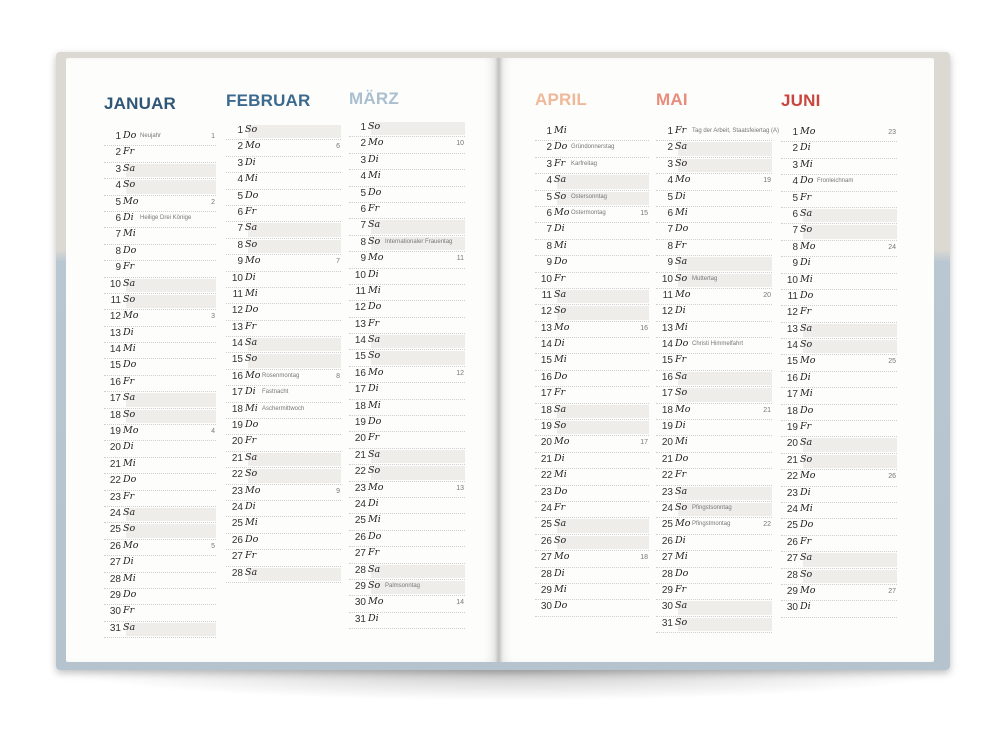 This screenshot has height=730, width=1000. I want to click on week-number: 22, so click(767, 525).